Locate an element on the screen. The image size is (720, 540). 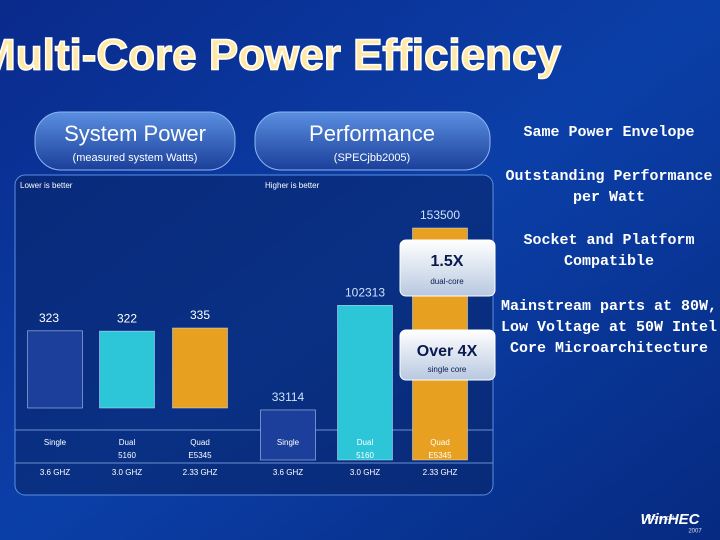
chart-subtitle: (SPECjbb2005) is located at coordinates (372, 158).